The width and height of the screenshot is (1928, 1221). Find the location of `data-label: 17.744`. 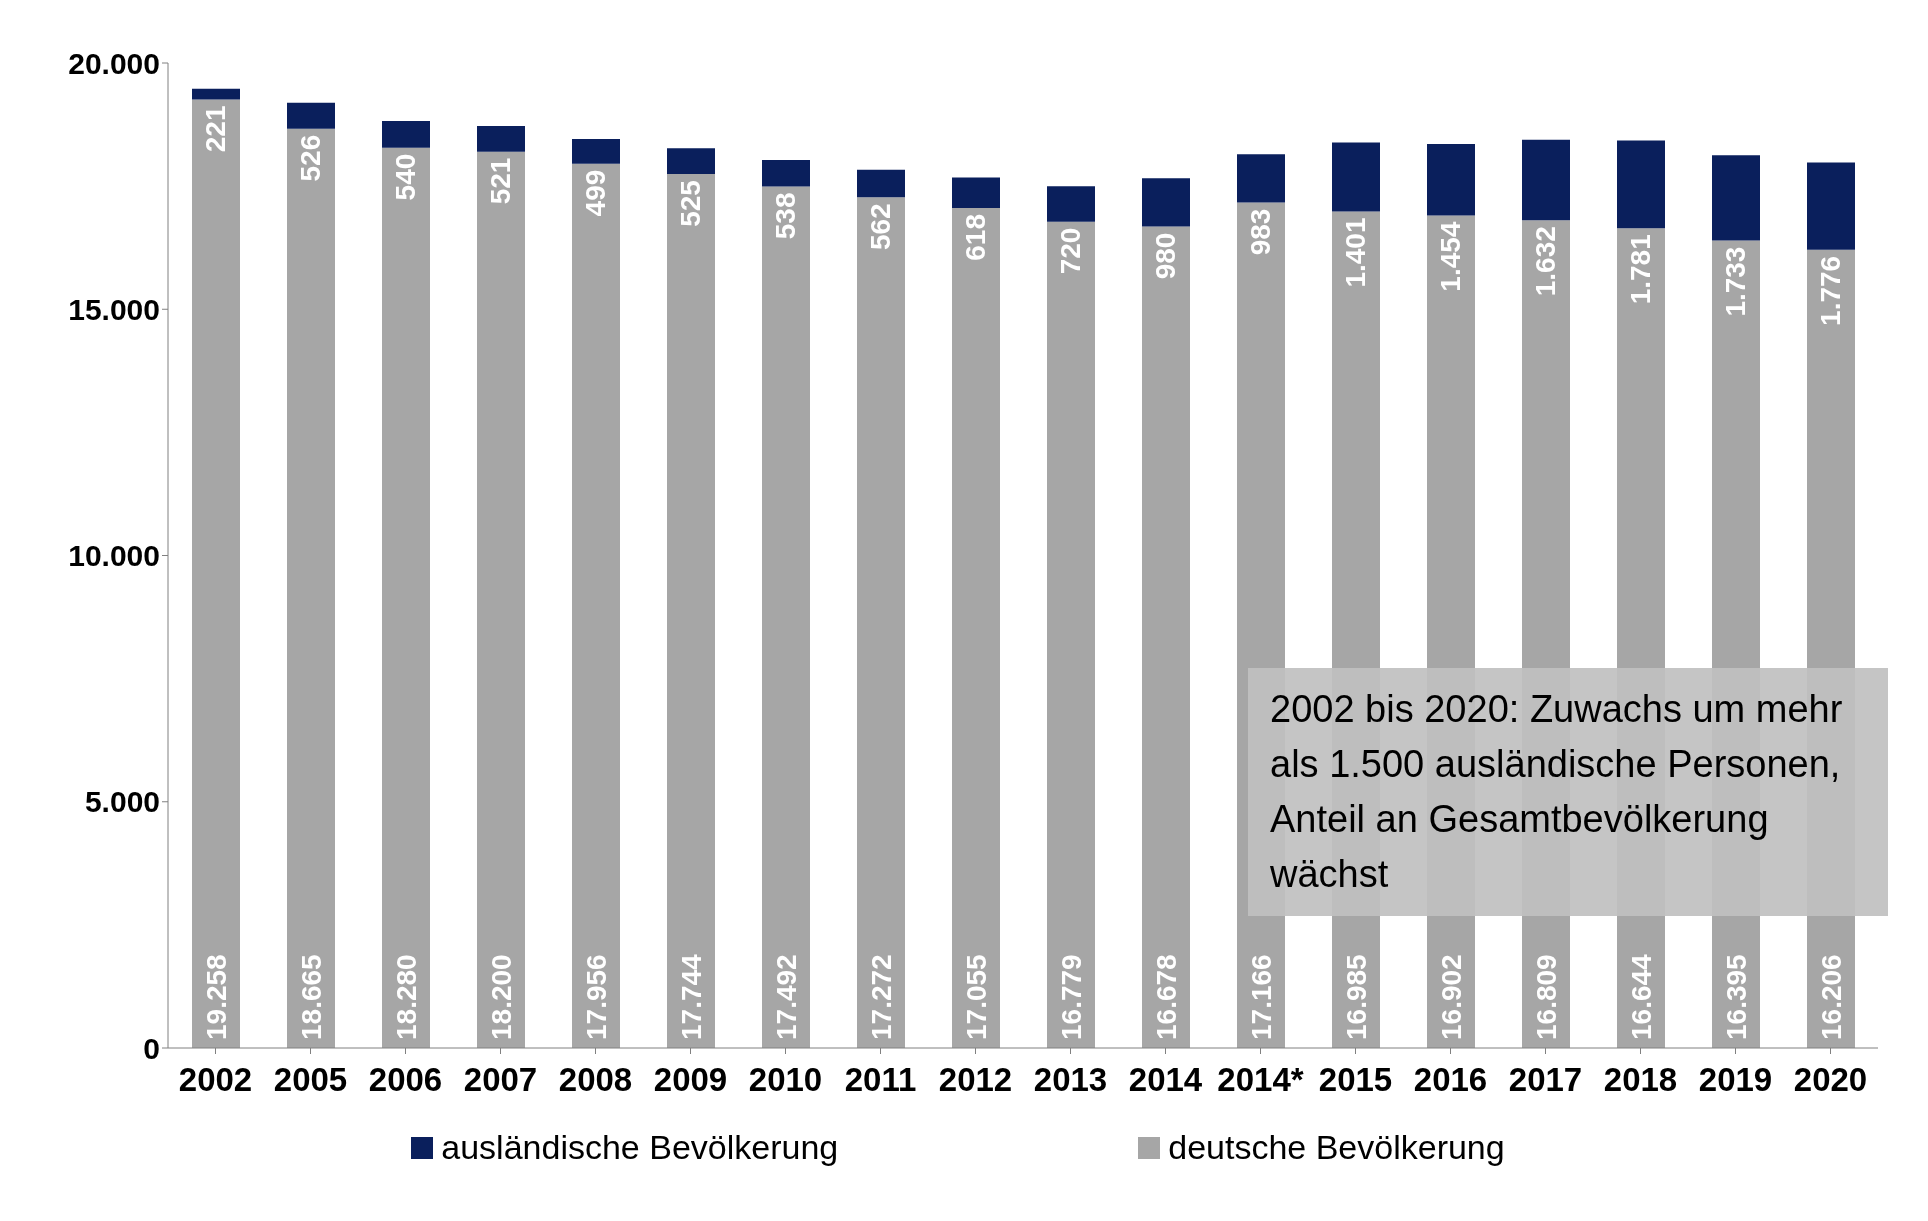

data-label: 17.744 is located at coordinates (691, 996).